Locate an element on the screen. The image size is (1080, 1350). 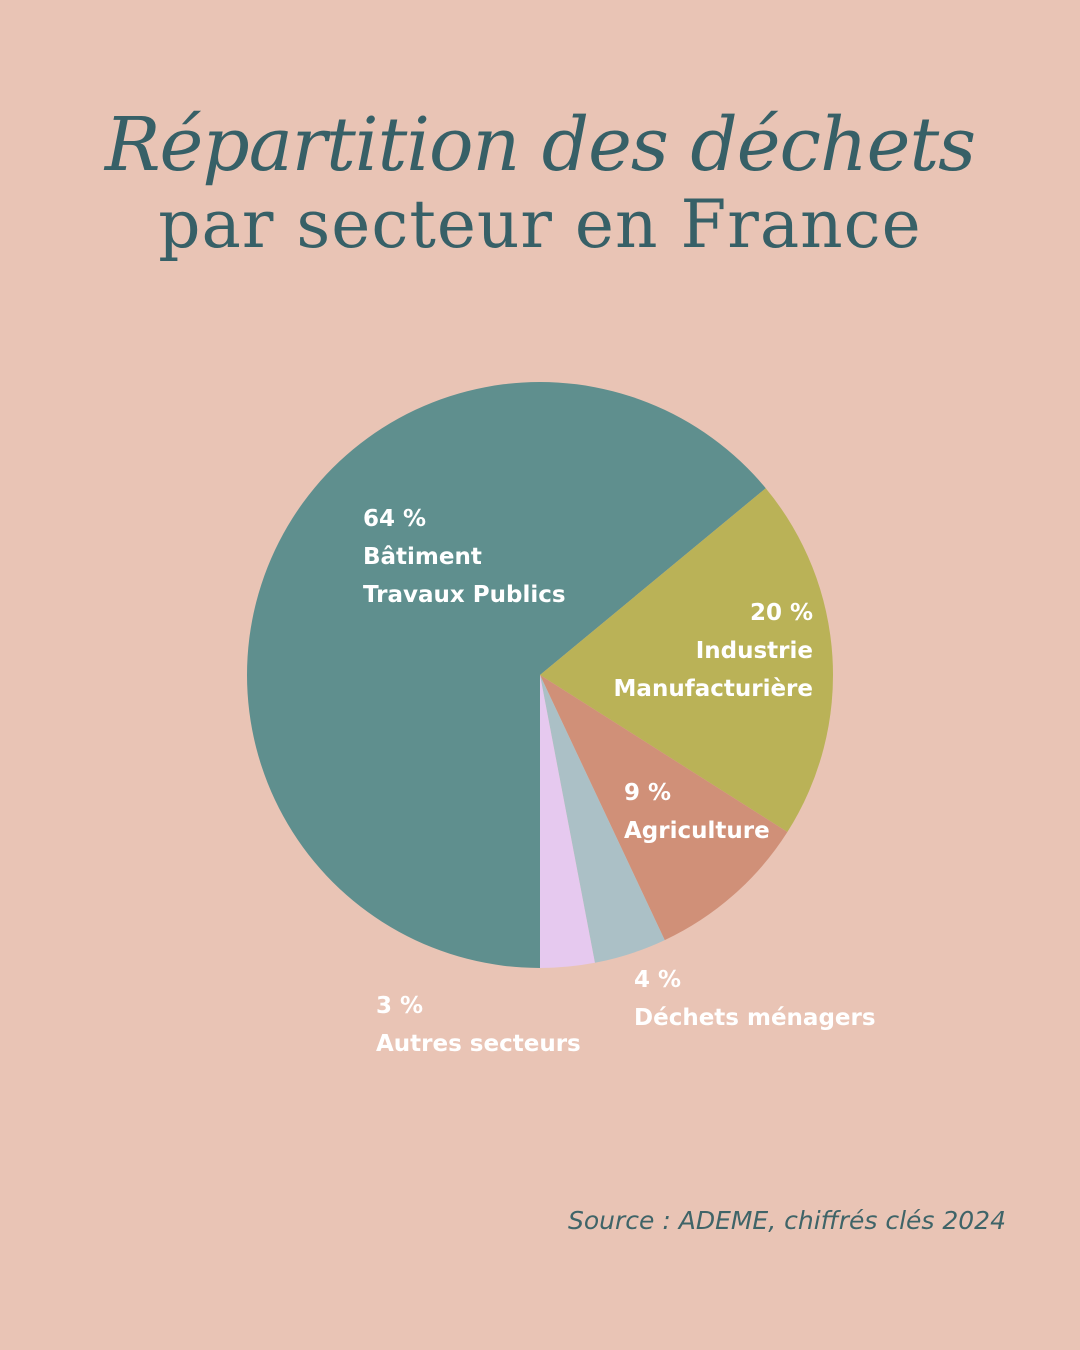
slice-dechets-menagers-category-label: Déchets ménagers is located at coordinates (755, 1018).